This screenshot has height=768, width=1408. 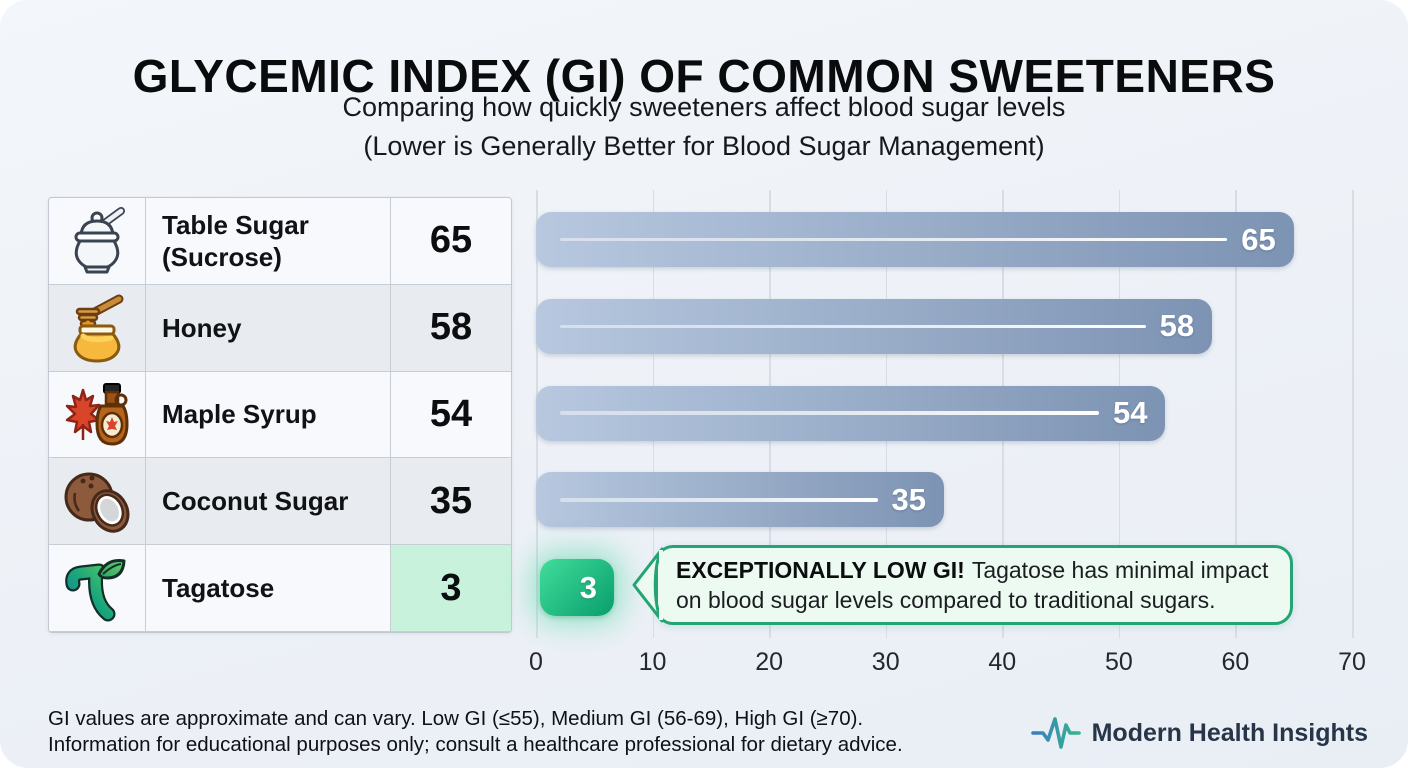 What do you see at coordinates (97, 328) in the screenshot?
I see `honey-jar-icon` at bounding box center [97, 328].